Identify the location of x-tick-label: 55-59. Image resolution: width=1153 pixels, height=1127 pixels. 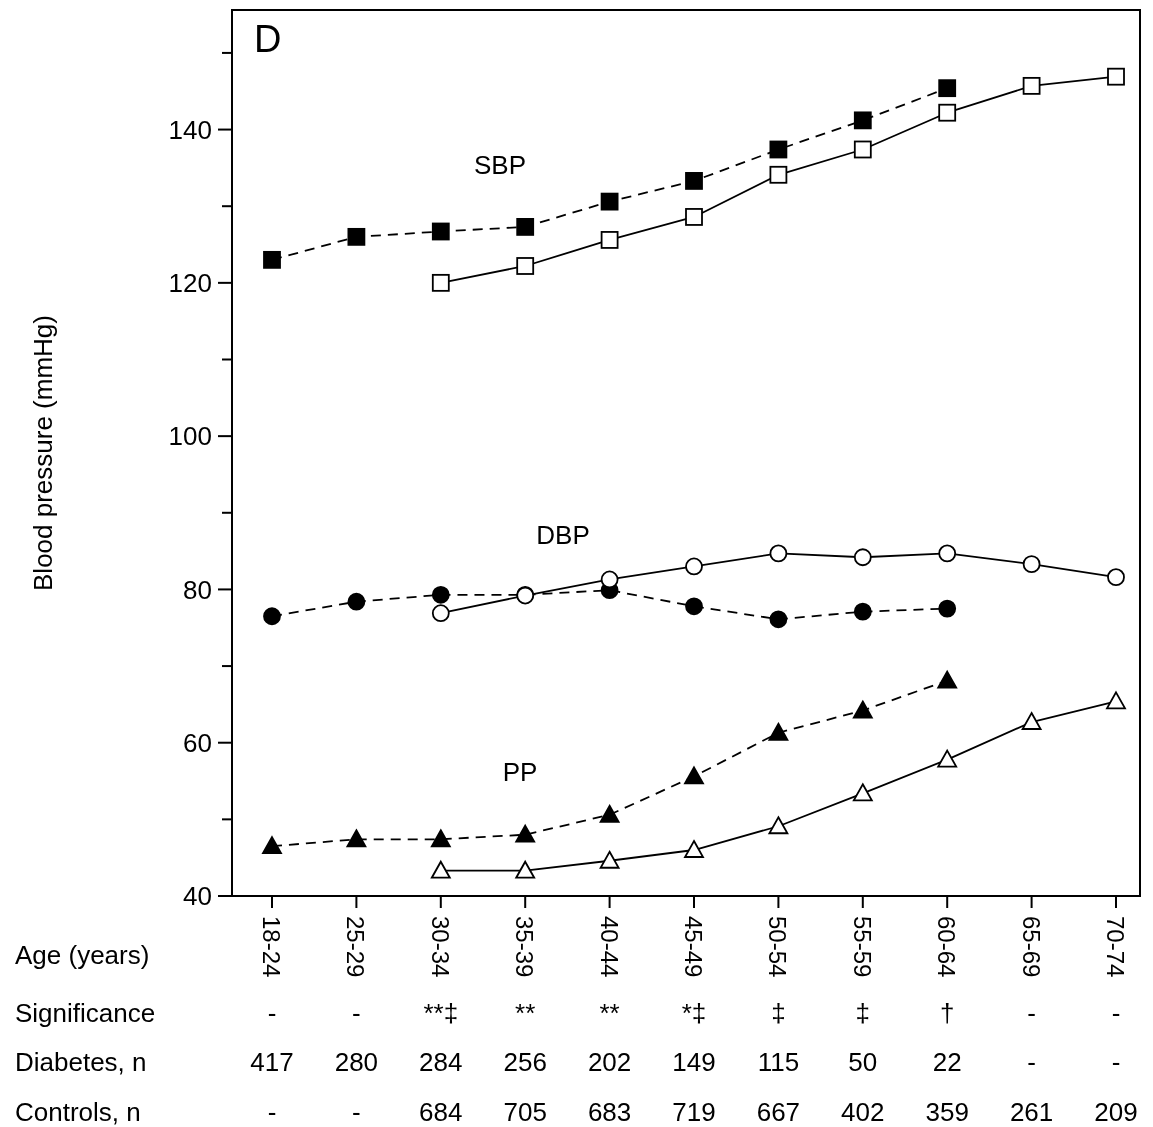
(862, 947).